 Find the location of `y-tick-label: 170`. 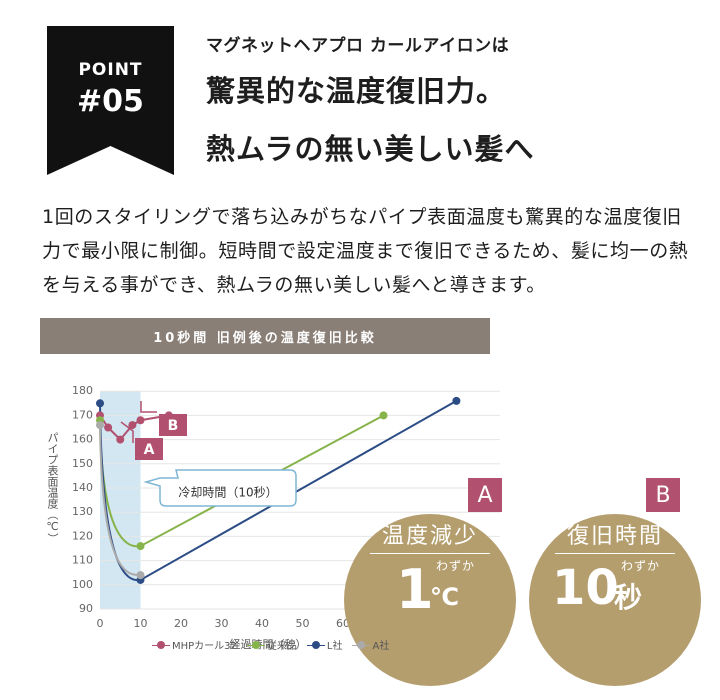

y-tick-label: 170 is located at coordinates (82, 414).